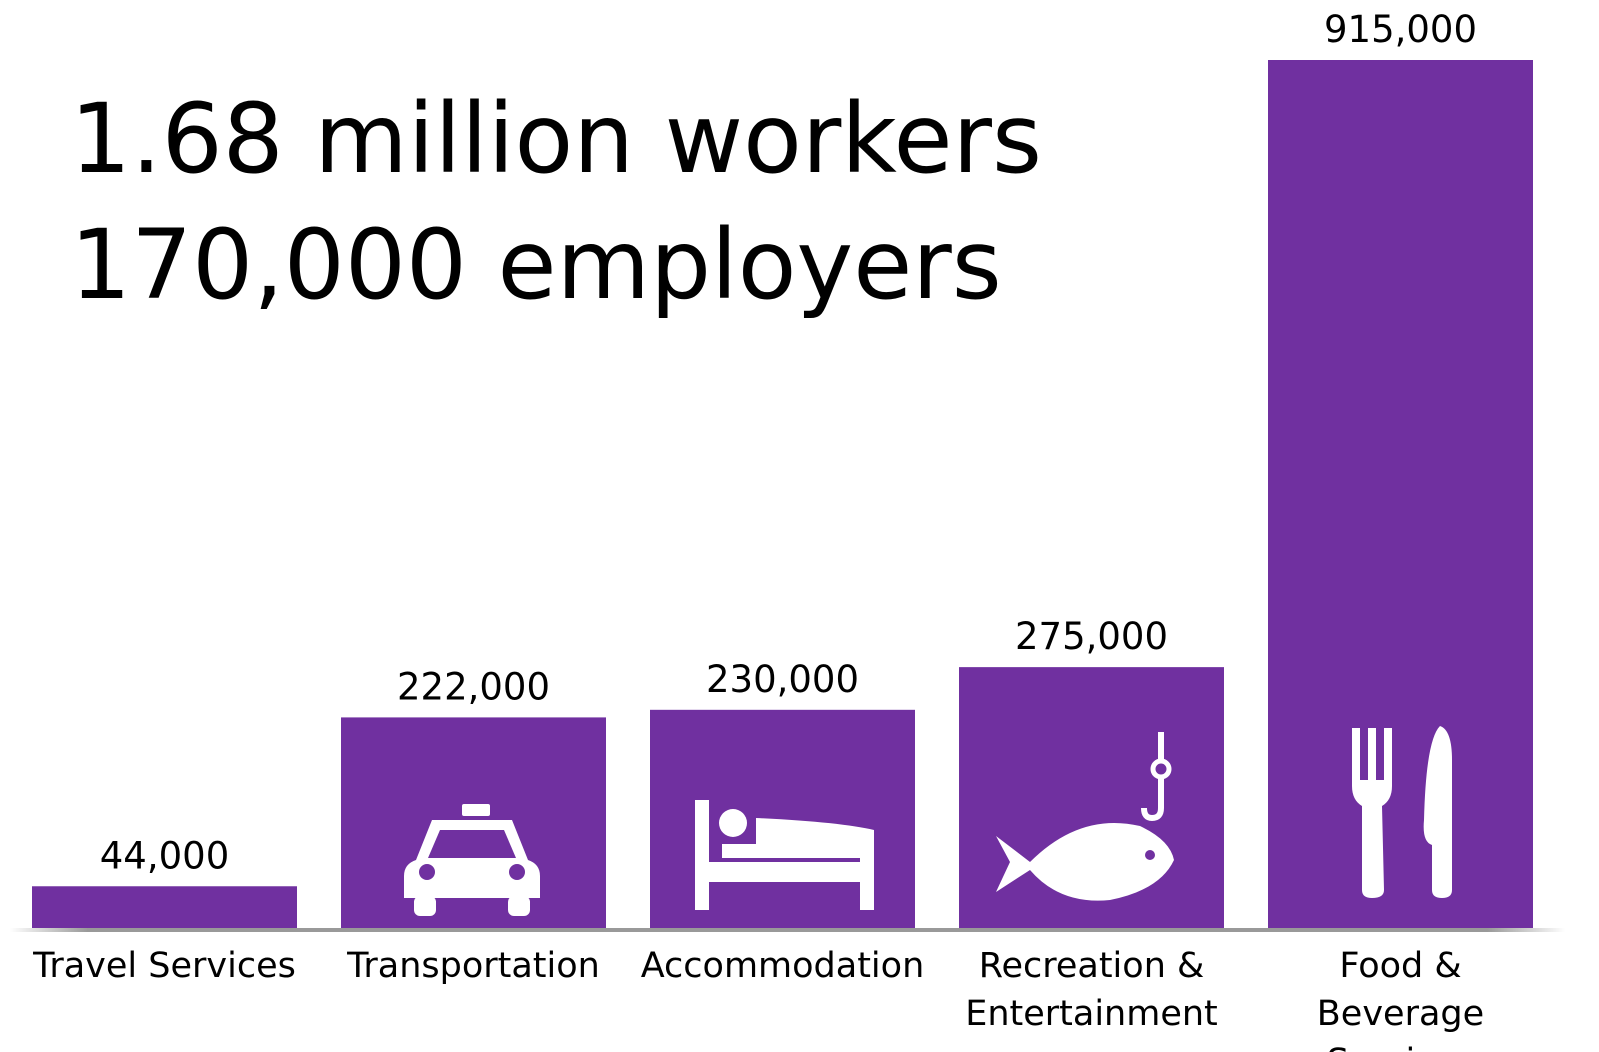  Describe the element at coordinates (1091, 990) in the screenshot. I see `category-label: Recreation & Entertainment` at that location.